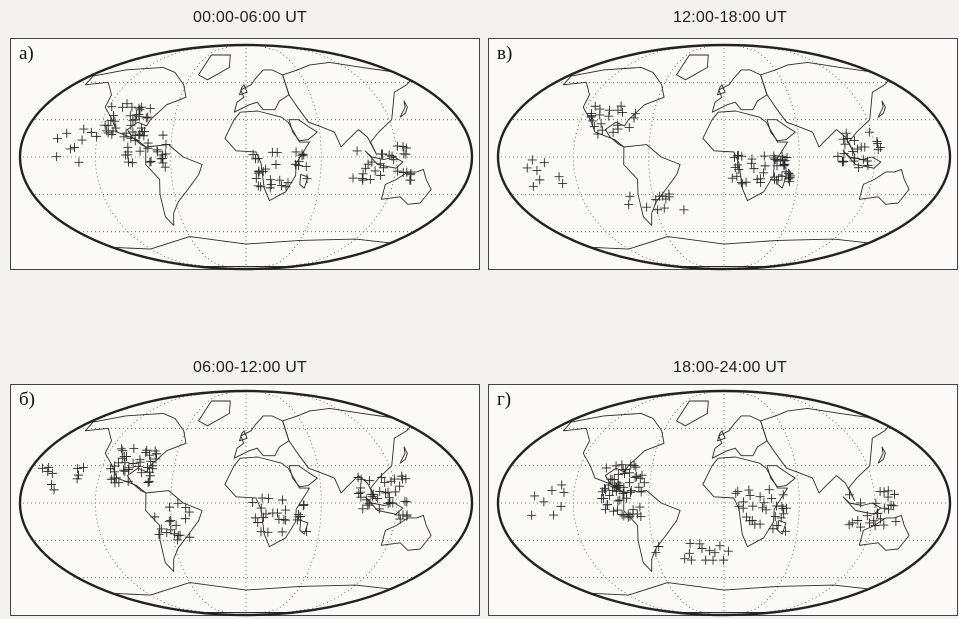 Image resolution: width=959 pixels, height=619 pixels. What do you see at coordinates (250, 17) in the screenshot?
I see `panel-a-title: 00:00-06:00 UT` at bounding box center [250, 17].